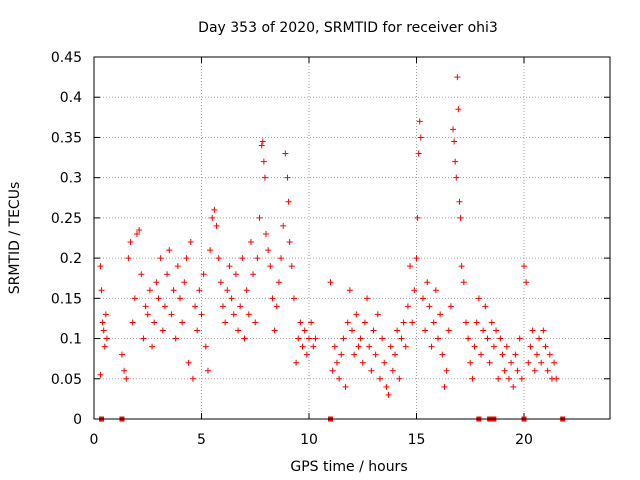 Image resolution: width=640 pixels, height=480 pixels. What do you see at coordinates (94, 440) in the screenshot?
I see `x-tick-label: 0` at bounding box center [94, 440].